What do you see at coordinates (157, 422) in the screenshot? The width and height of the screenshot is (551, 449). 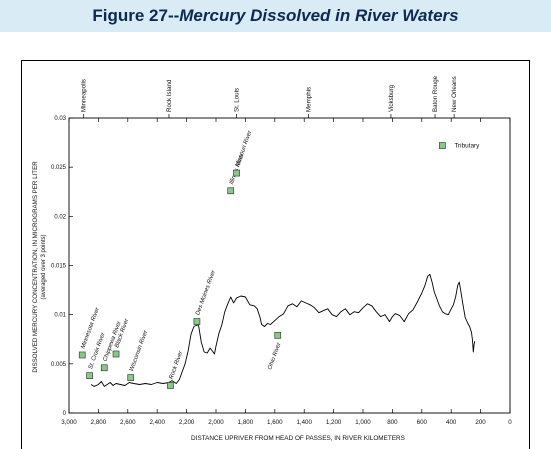 I see `x-tick-label: 2,400` at bounding box center [157, 422].